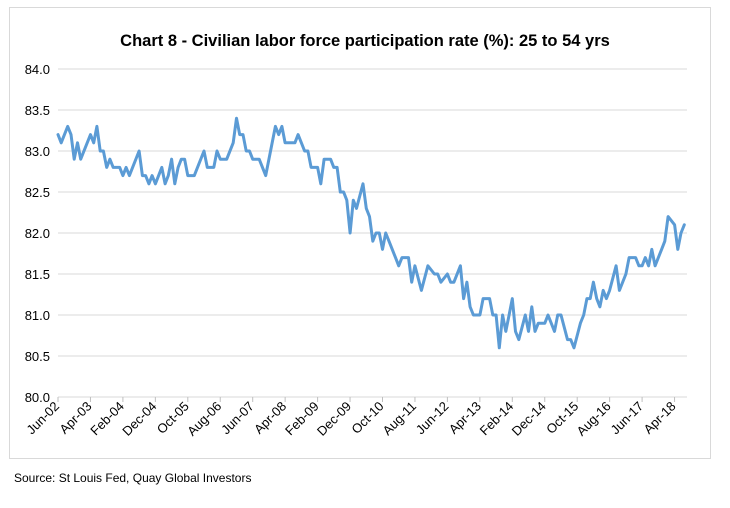  Describe the element at coordinates (432, 418) in the screenshot. I see `x-tick-label: Jun-12` at that location.